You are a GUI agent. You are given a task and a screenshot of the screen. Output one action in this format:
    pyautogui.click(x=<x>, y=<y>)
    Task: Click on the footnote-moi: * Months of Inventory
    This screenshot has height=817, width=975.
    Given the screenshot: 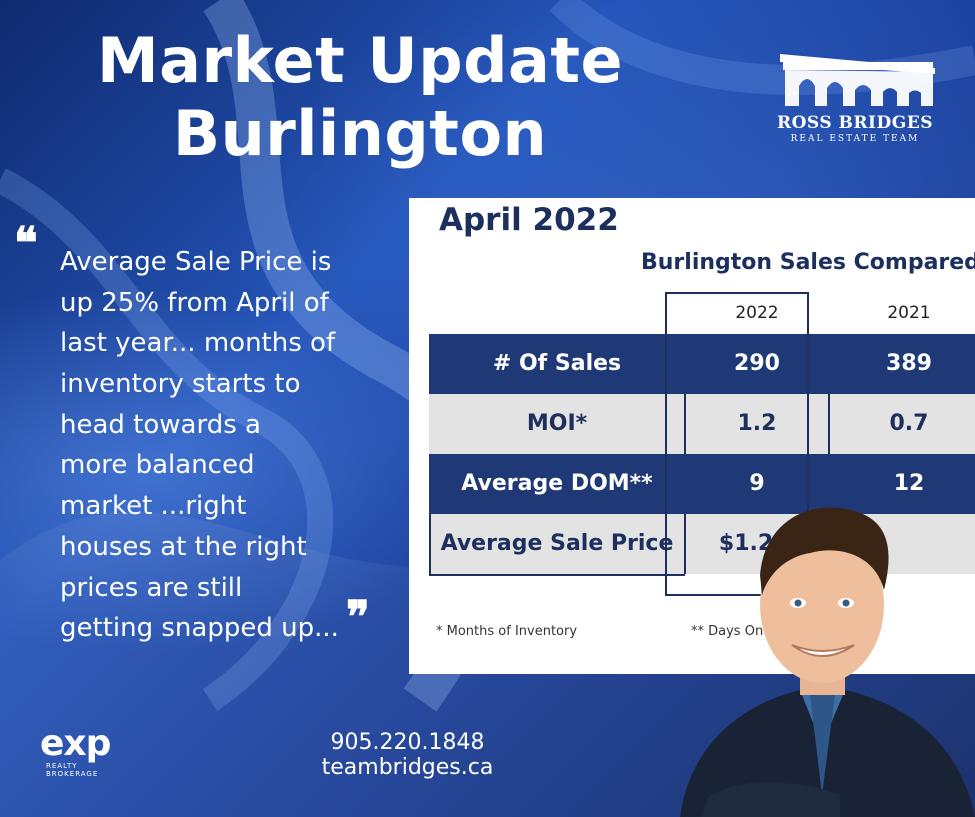 What is the action you would take?
    pyautogui.click(x=507, y=631)
    